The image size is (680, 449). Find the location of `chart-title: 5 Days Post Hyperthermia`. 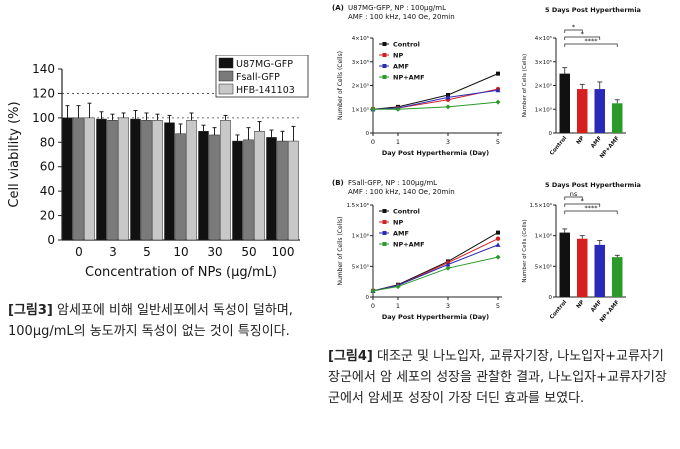

chart-title: 5 Days Post Hyperthermia is located at coordinates (593, 185).